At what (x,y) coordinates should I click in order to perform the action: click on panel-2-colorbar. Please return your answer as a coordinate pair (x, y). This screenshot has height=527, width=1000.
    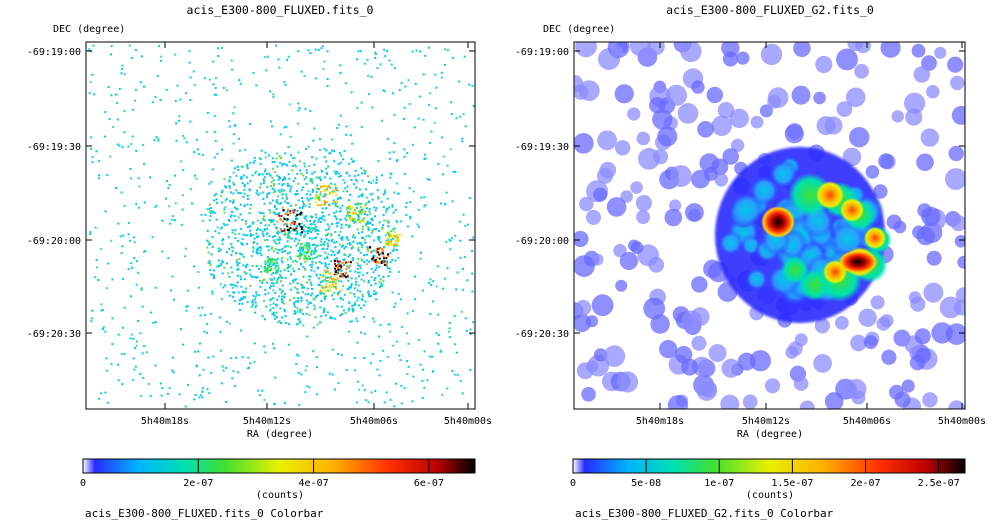
    Looking at the image, I should click on (769, 466).